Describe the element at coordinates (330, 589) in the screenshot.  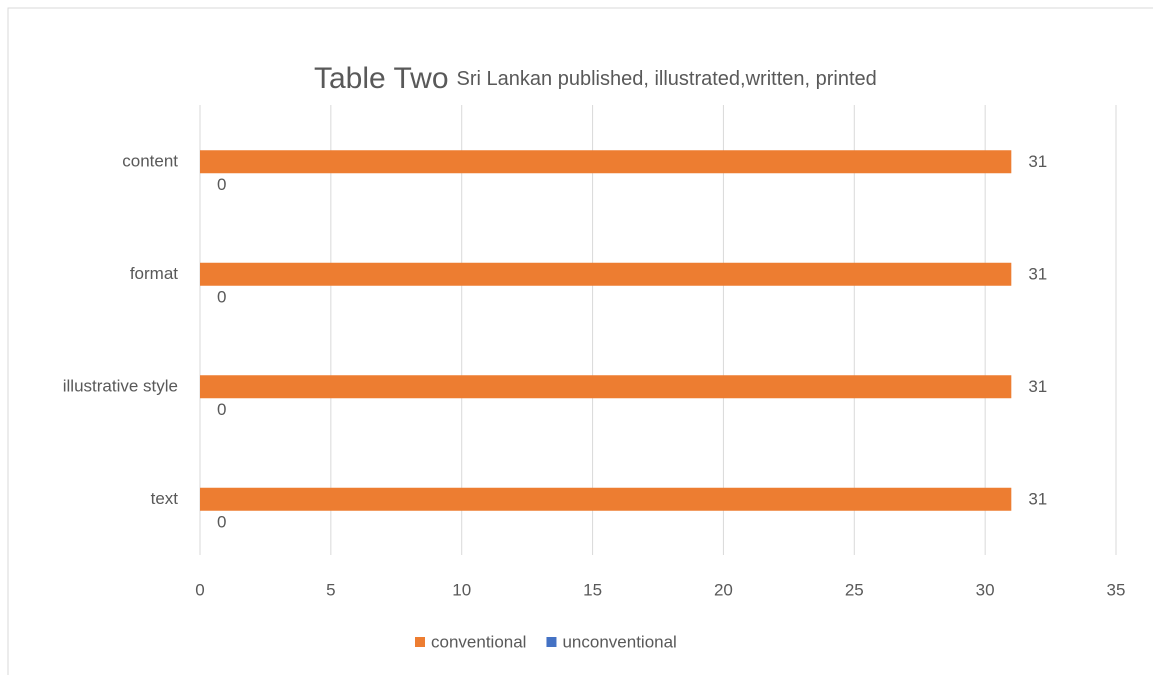
I see `x-tick-label: 5` at that location.